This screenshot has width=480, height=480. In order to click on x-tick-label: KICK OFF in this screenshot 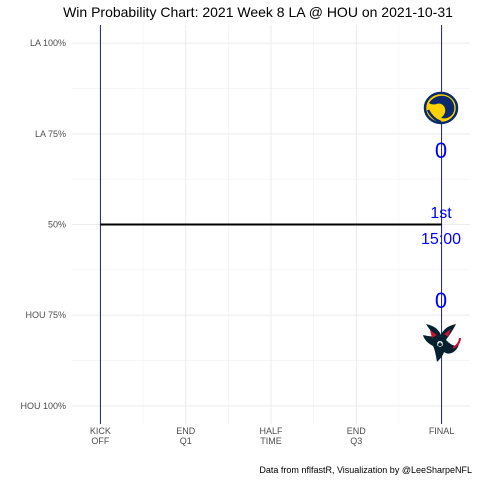, I will do `click(100, 436)`.